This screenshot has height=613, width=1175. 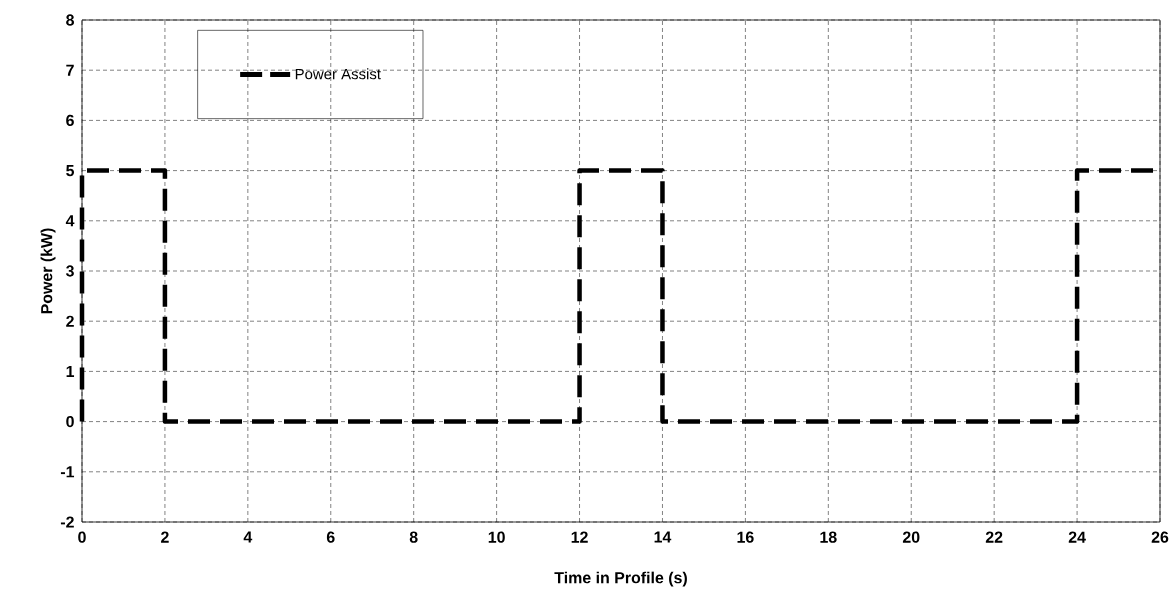 I want to click on y-tick-label: 1, so click(x=70, y=371).